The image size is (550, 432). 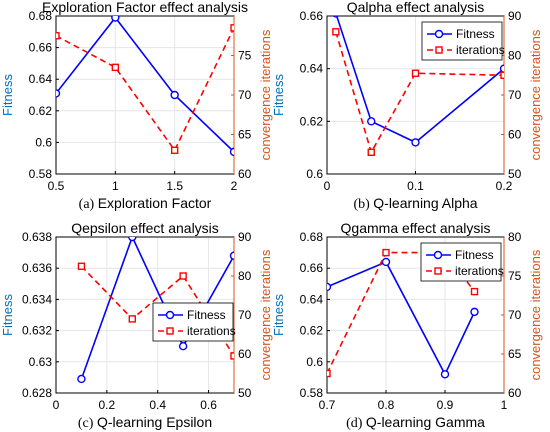 What do you see at coordinates (515, 16) in the screenshot?
I see `y-right-tick-label: 90` at bounding box center [515, 16].